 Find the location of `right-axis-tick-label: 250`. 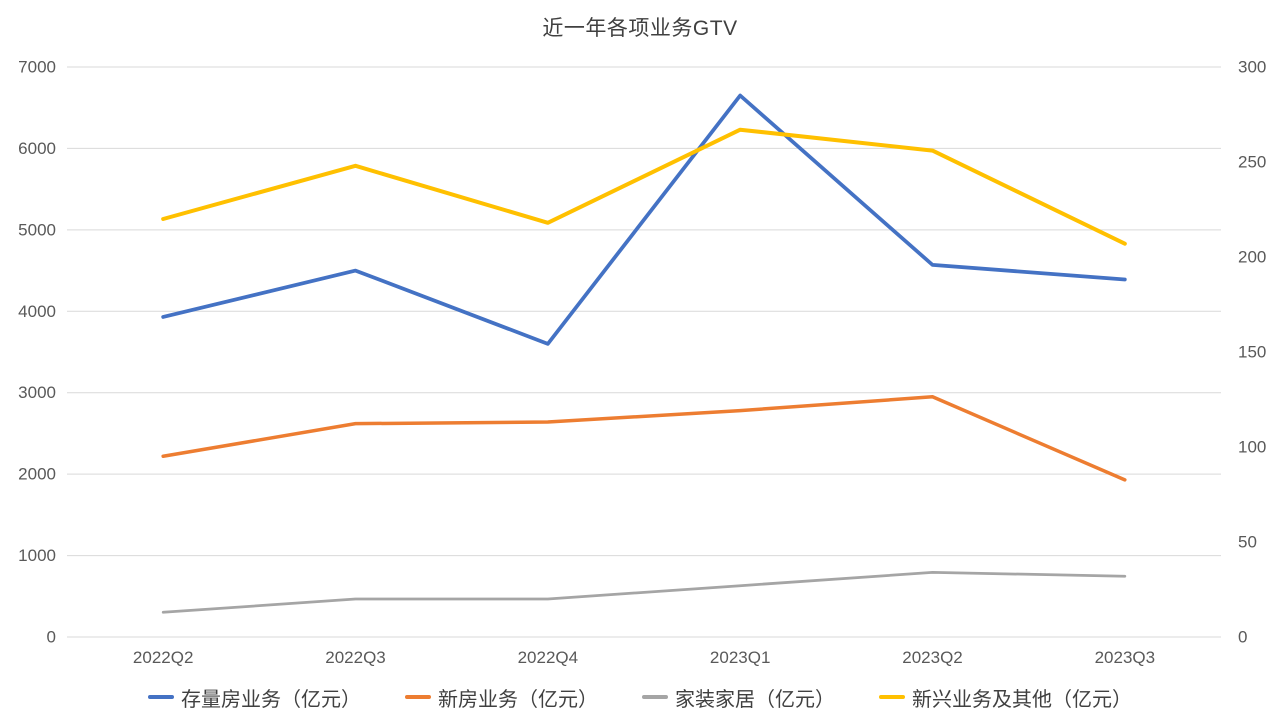

right-axis-tick-label: 250 is located at coordinates (1252, 162).